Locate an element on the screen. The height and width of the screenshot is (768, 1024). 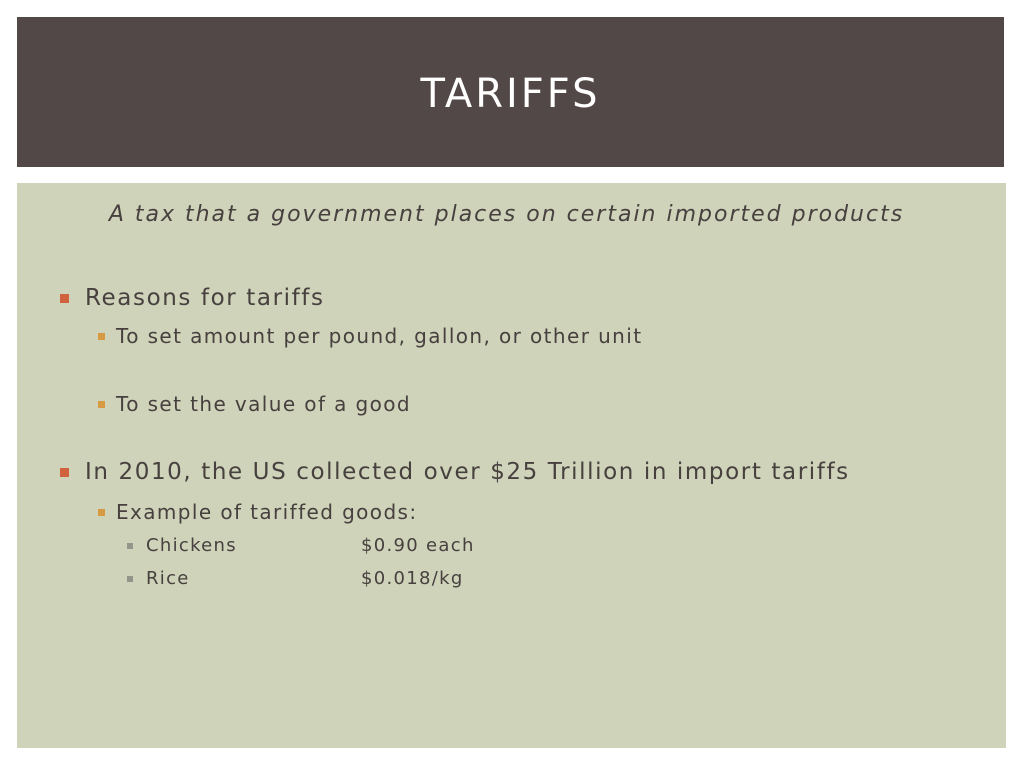
slide-title: Tariffs is located at coordinates (510, 93).